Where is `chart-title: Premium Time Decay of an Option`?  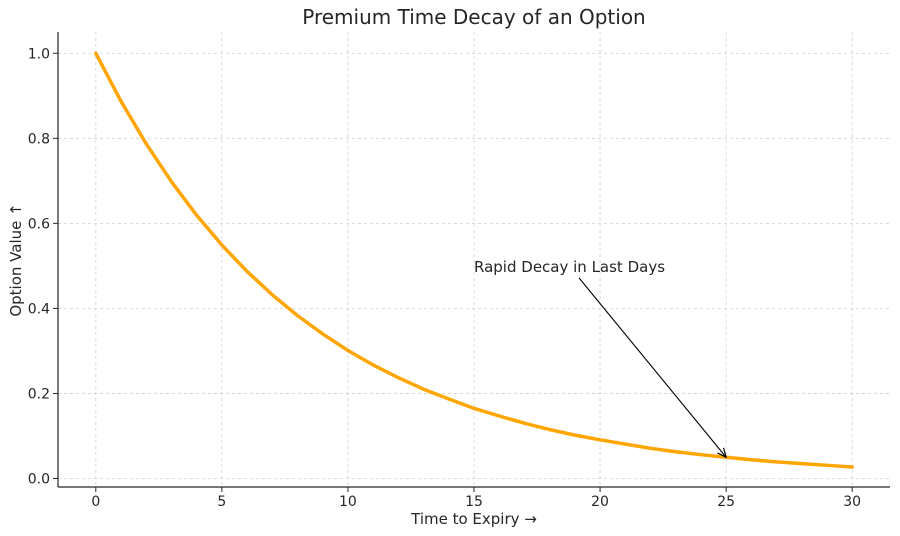 chart-title: Premium Time Decay of an Option is located at coordinates (473, 17).